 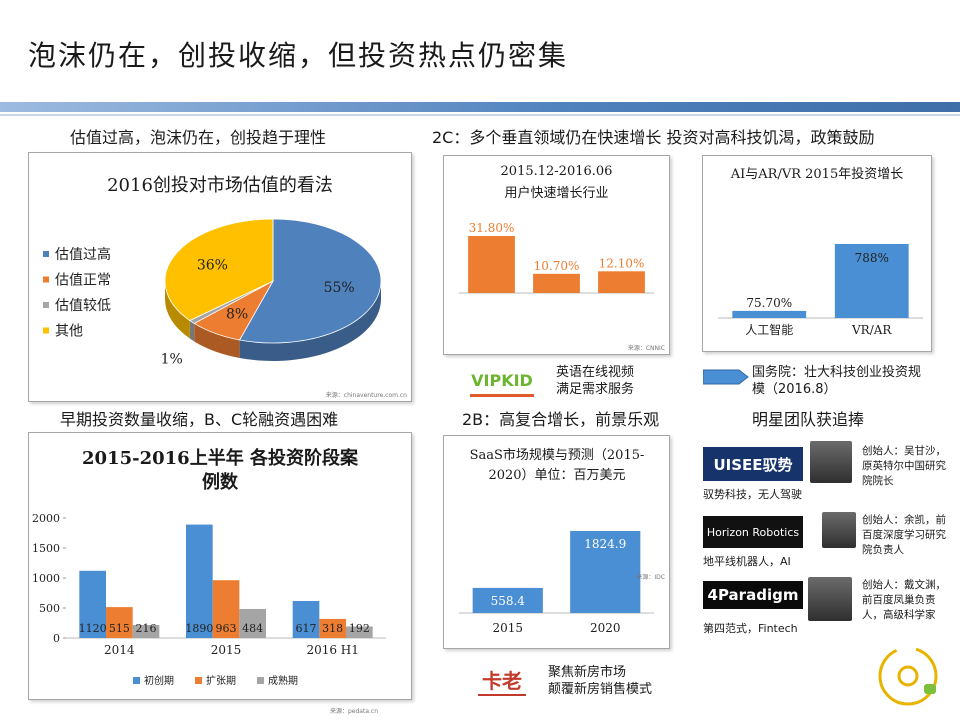 What do you see at coordinates (83, 281) in the screenshot?
I see `legend-label: 估值正常` at bounding box center [83, 281].